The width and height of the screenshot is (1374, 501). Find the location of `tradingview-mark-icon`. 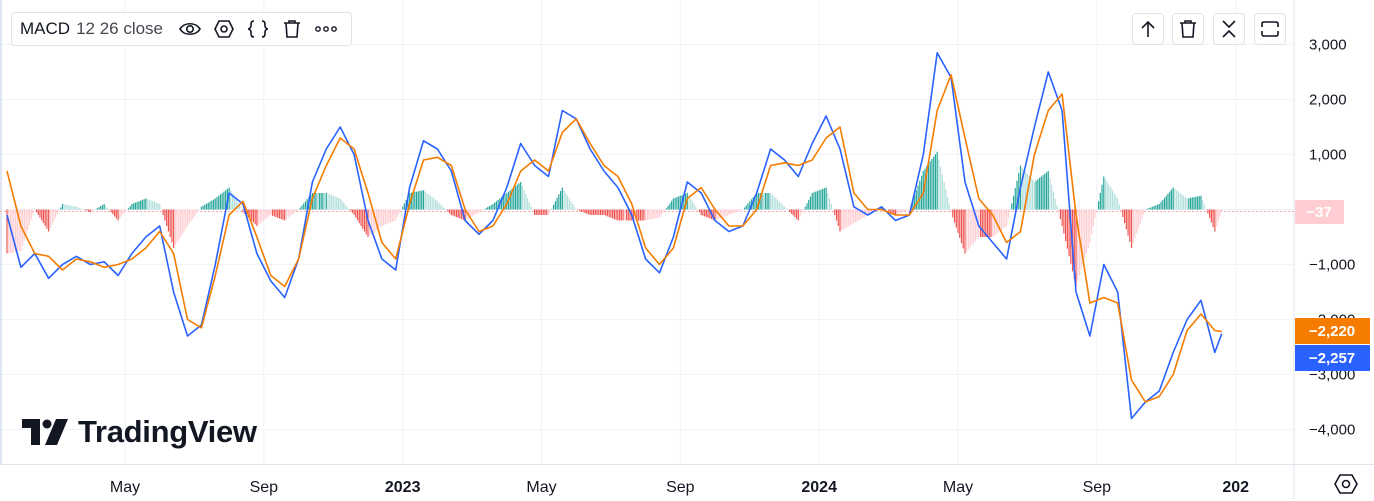

tradingview-mark-icon is located at coordinates (45, 432).